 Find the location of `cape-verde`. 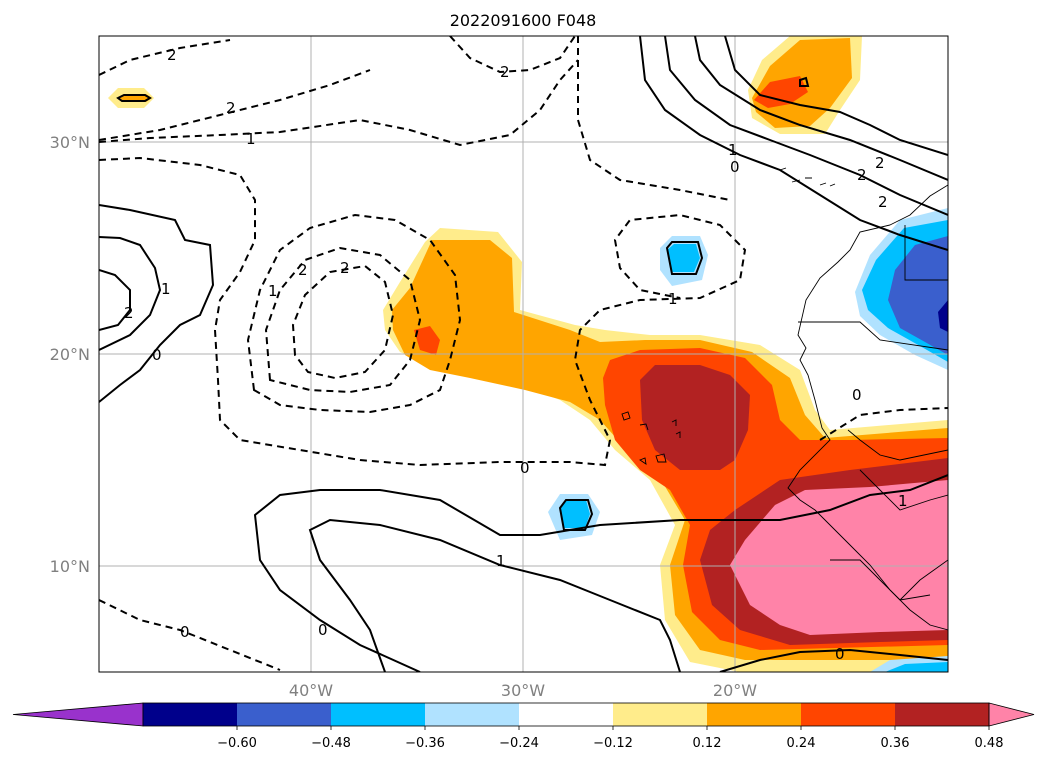

cape-verde is located at coordinates (651, 438).